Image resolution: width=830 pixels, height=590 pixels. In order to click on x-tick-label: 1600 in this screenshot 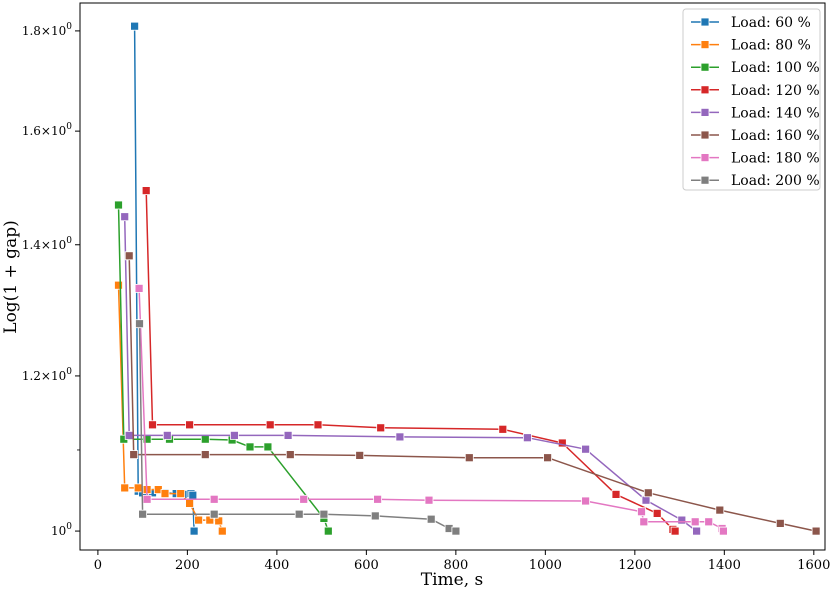, I will do `click(813, 565)`.